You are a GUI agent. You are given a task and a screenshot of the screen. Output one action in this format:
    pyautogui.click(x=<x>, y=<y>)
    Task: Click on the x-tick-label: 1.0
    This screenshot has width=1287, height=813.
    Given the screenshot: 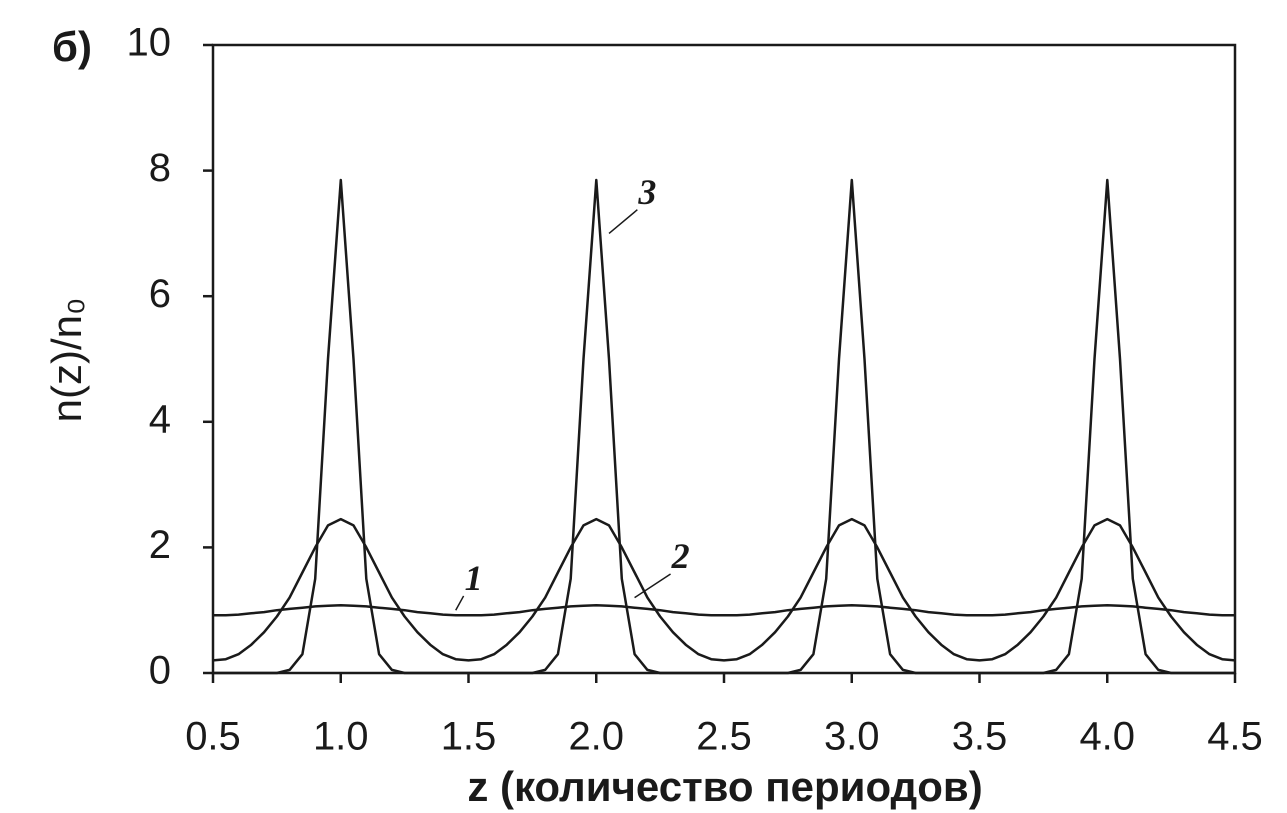 What is the action you would take?
    pyautogui.click(x=341, y=737)
    